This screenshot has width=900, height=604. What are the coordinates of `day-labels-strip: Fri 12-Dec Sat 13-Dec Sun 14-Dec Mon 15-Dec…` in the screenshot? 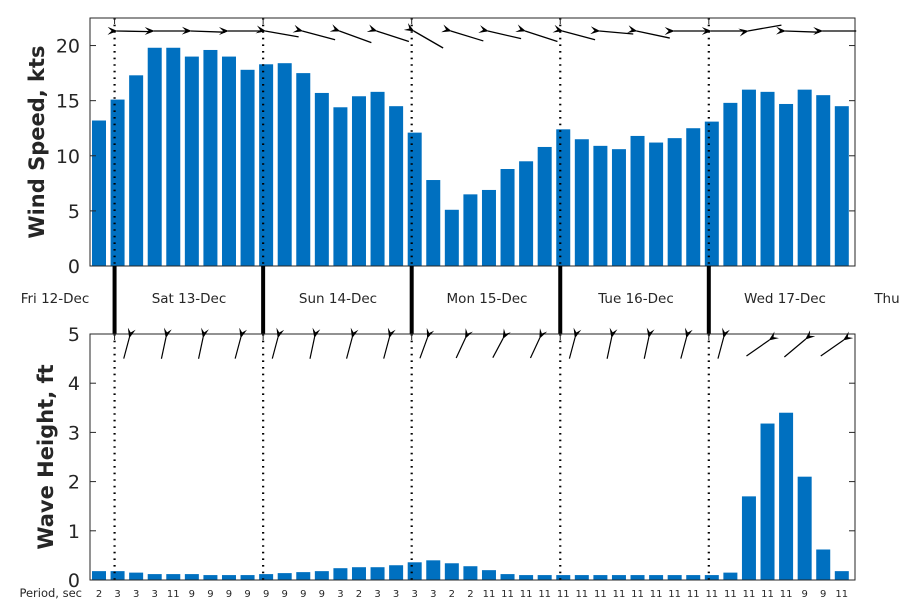 It's located at (460, 300).